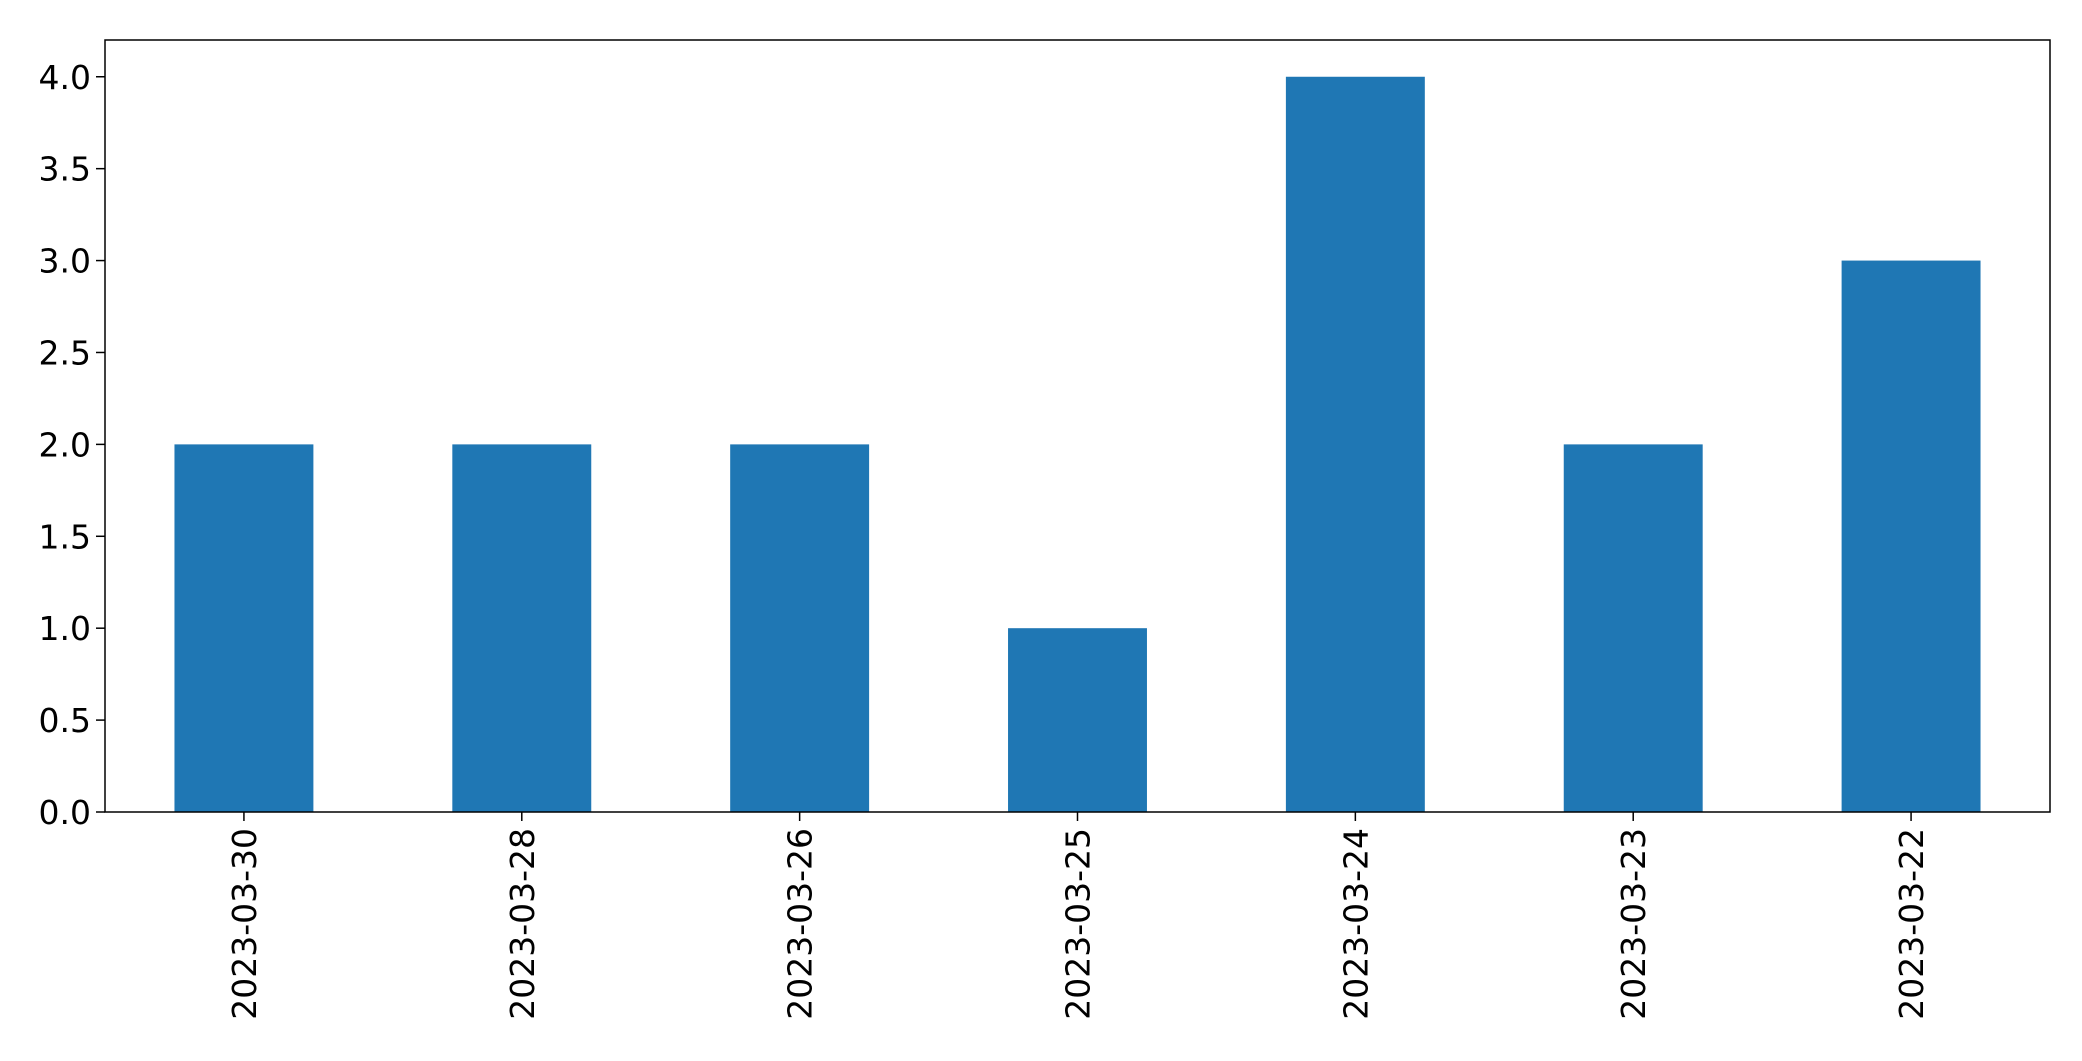  Describe the element at coordinates (65, 261) in the screenshot. I see `y-tick-label: 3.0` at that location.